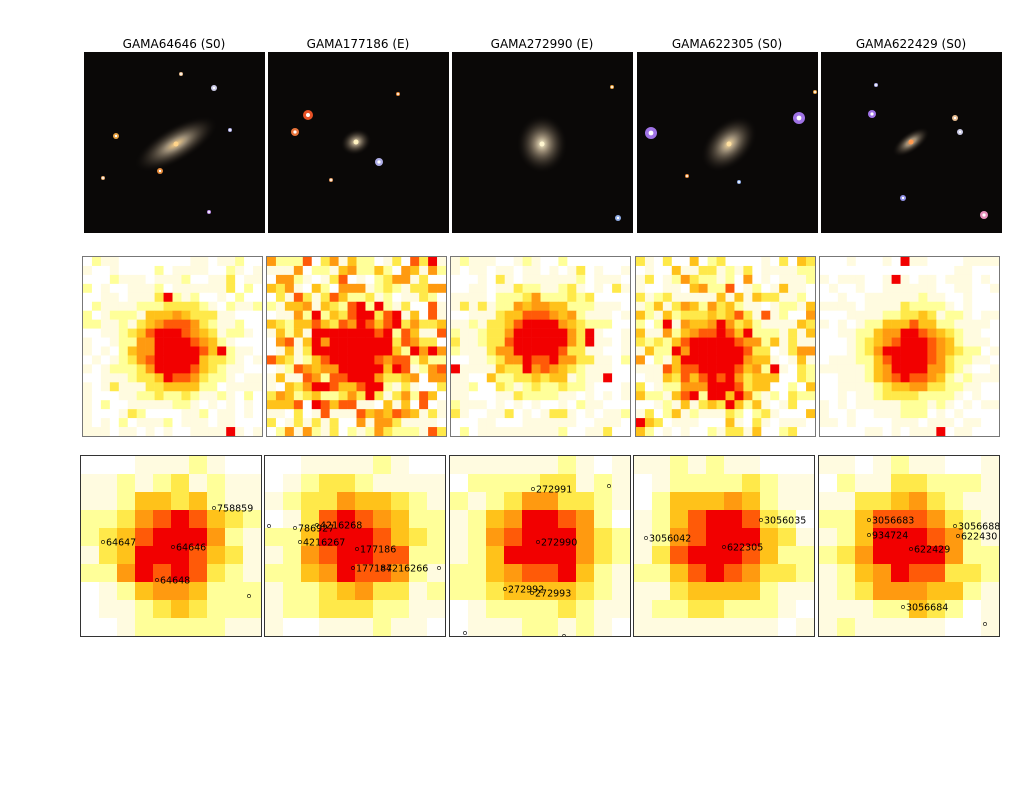 This screenshot has width=1035, height=800. I want to click on source-map: 758859 64647 64646 64648, so click(171, 546).